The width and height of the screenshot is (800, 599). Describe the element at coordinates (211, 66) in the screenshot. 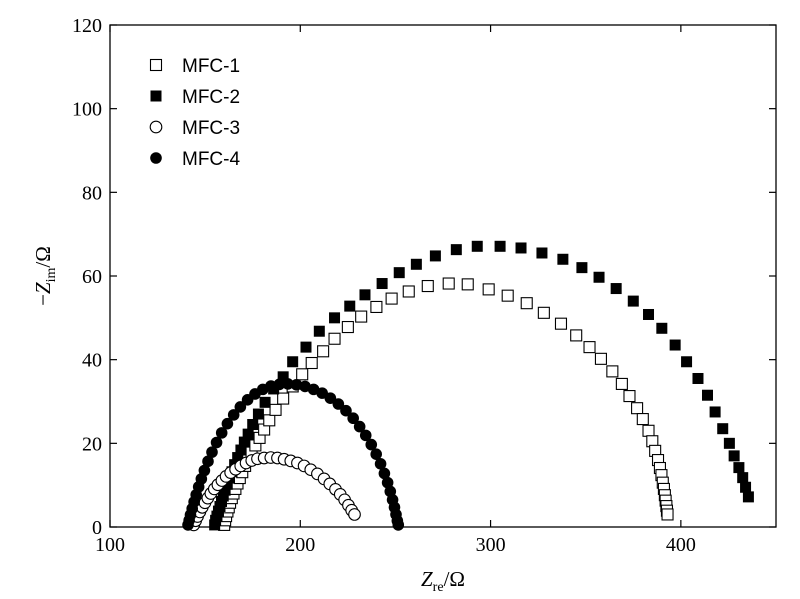

I see `legend-label: MFC-1` at that location.